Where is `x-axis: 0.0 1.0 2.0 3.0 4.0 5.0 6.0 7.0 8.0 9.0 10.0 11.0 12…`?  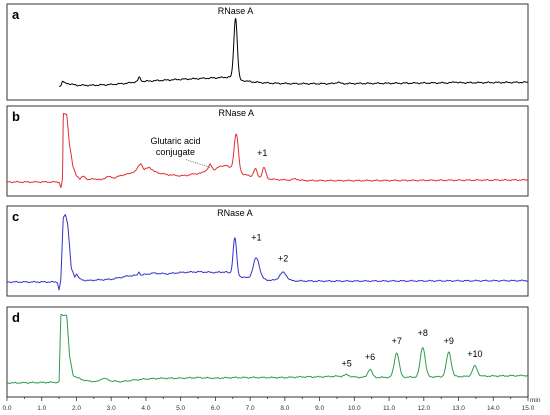 x-axis: 0.0 1.0 2.0 3.0 4.0 5.0 6.0 7.0 8.0 9.0 10.0 11.0 12… is located at coordinates (271, 404).